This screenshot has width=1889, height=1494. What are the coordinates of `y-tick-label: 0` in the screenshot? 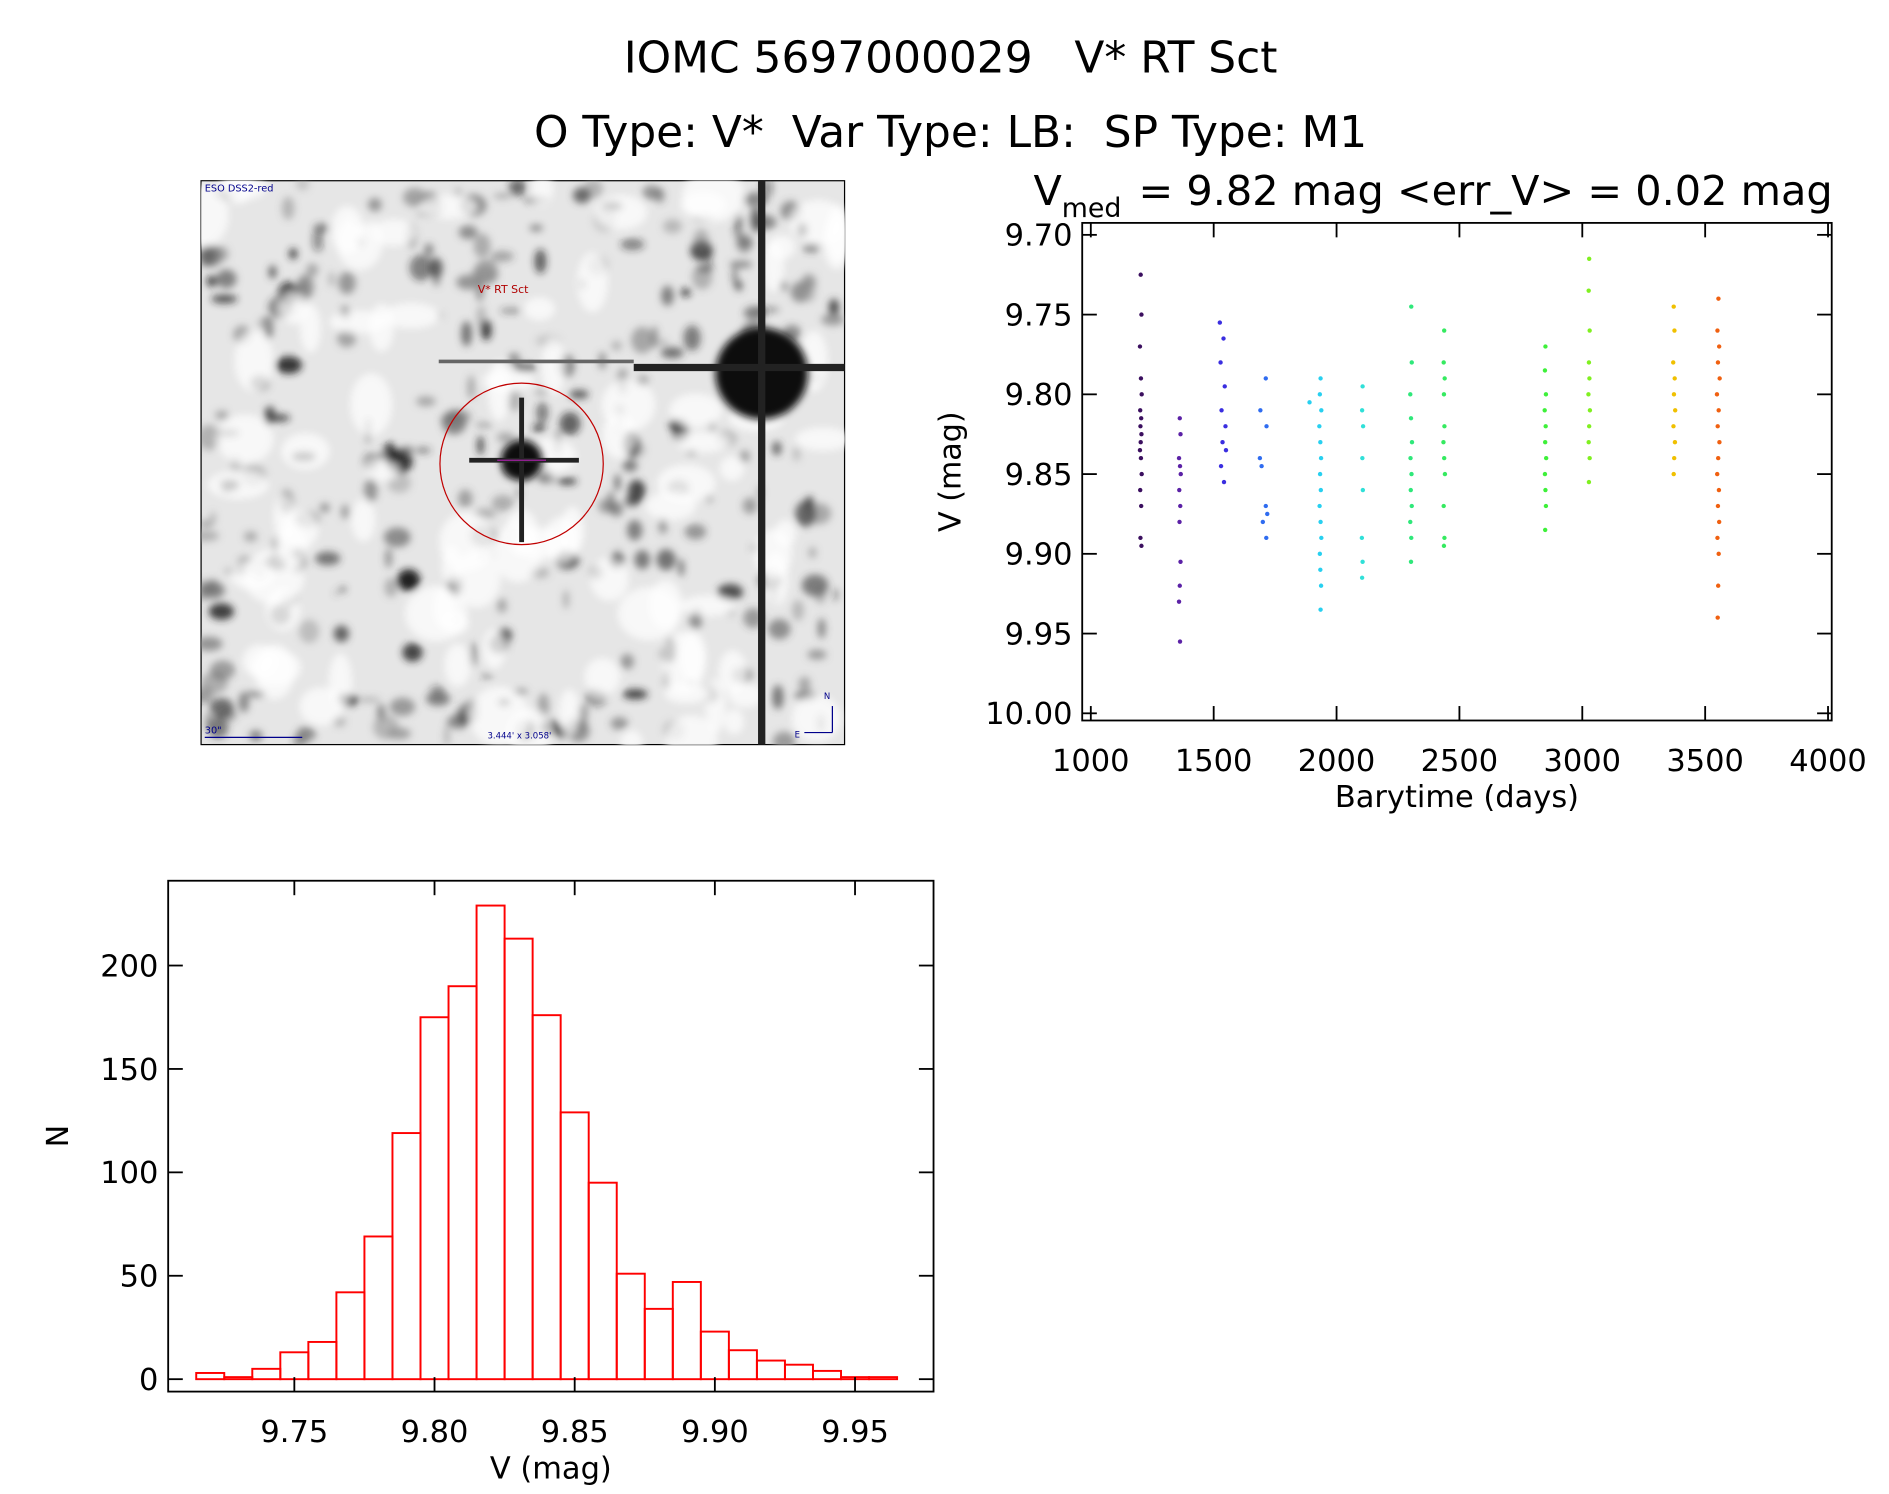 It's located at (148, 1380).